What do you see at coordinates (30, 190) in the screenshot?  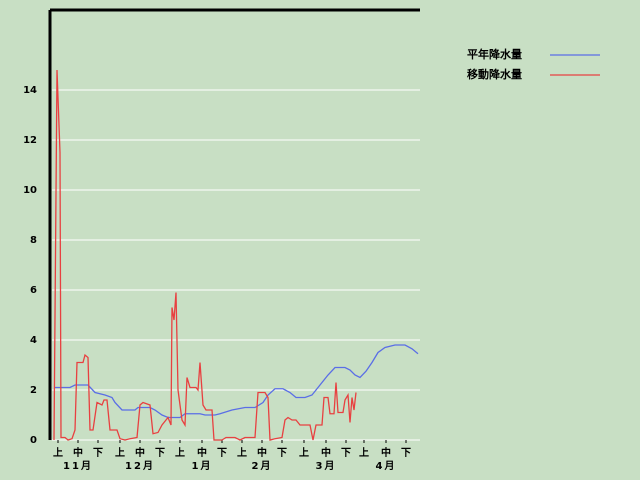 I see `y-tick-label: 10` at bounding box center [30, 190].